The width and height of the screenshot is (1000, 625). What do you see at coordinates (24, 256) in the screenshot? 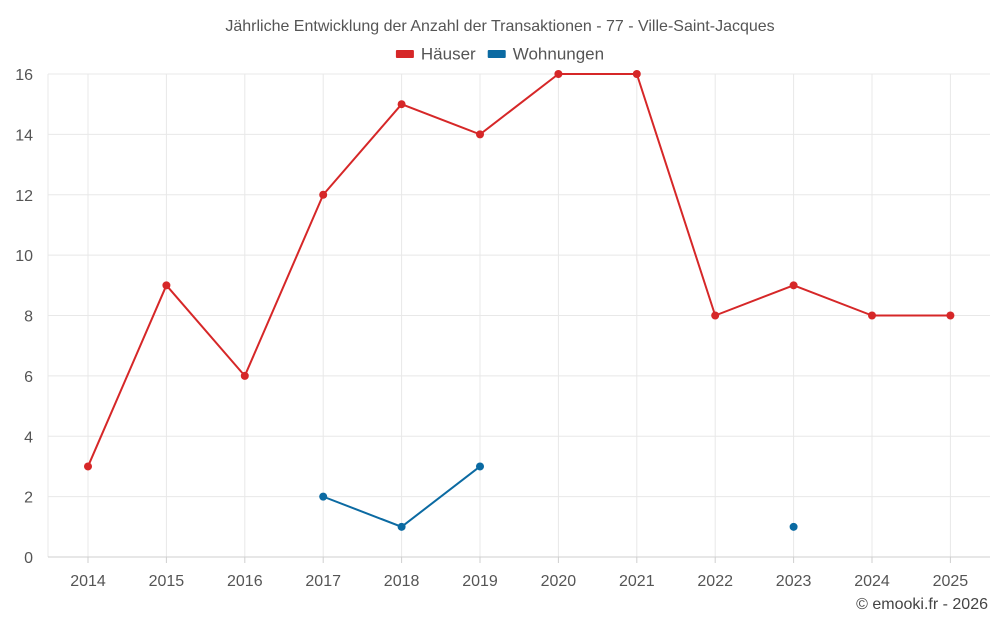
I see `y-tick-label: 10` at bounding box center [24, 256].